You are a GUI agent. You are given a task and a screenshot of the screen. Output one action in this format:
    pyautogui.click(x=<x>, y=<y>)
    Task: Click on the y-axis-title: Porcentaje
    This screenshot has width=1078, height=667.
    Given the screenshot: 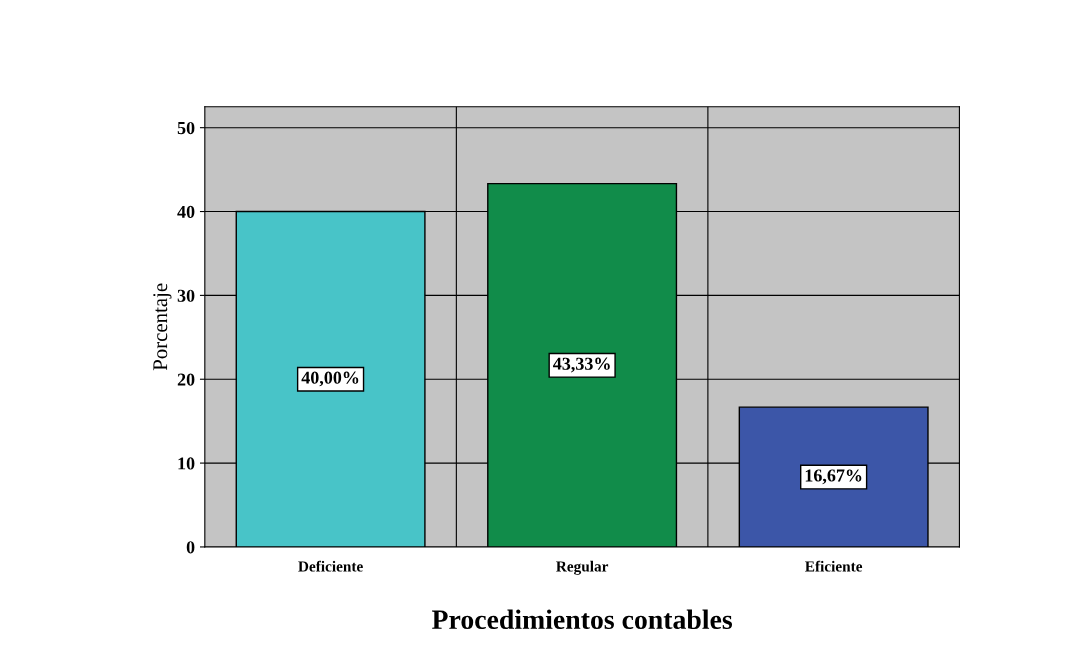 What is the action you would take?
    pyautogui.click(x=162, y=327)
    